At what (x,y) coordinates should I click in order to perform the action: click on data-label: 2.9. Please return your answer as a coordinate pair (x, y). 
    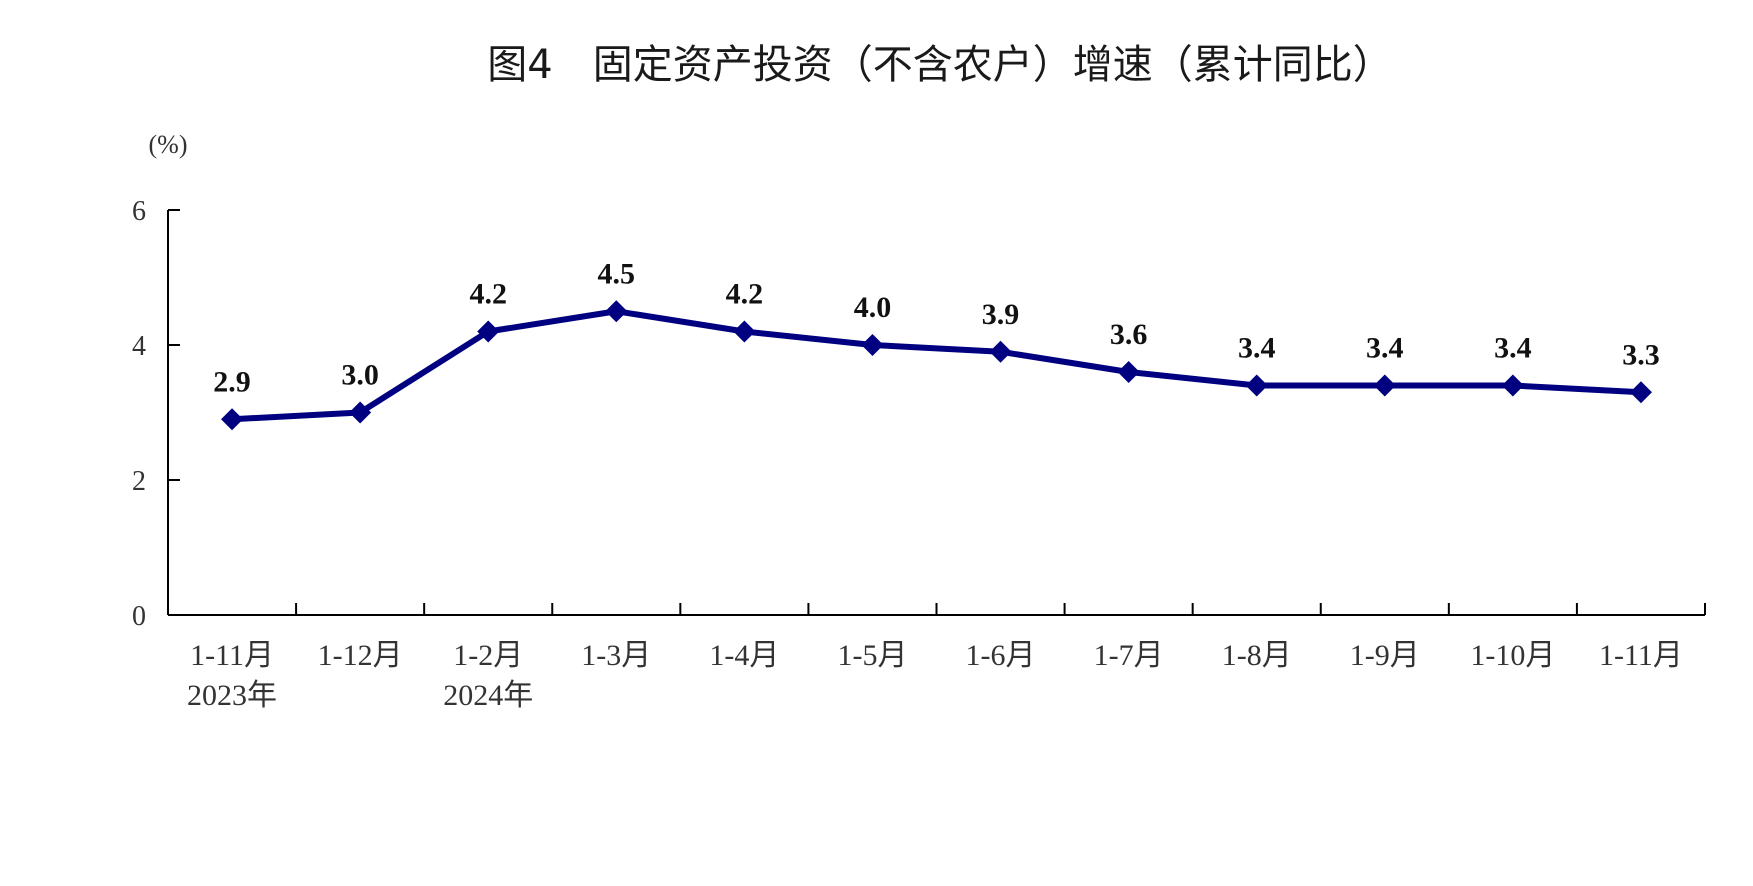
    Looking at the image, I should click on (232, 381).